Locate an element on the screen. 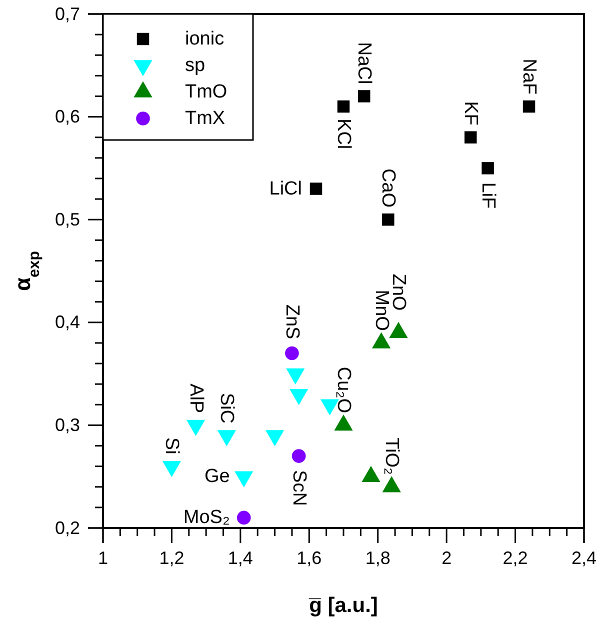 The height and width of the screenshot is (623, 600). annotation: MoS₂ is located at coordinates (206, 517).